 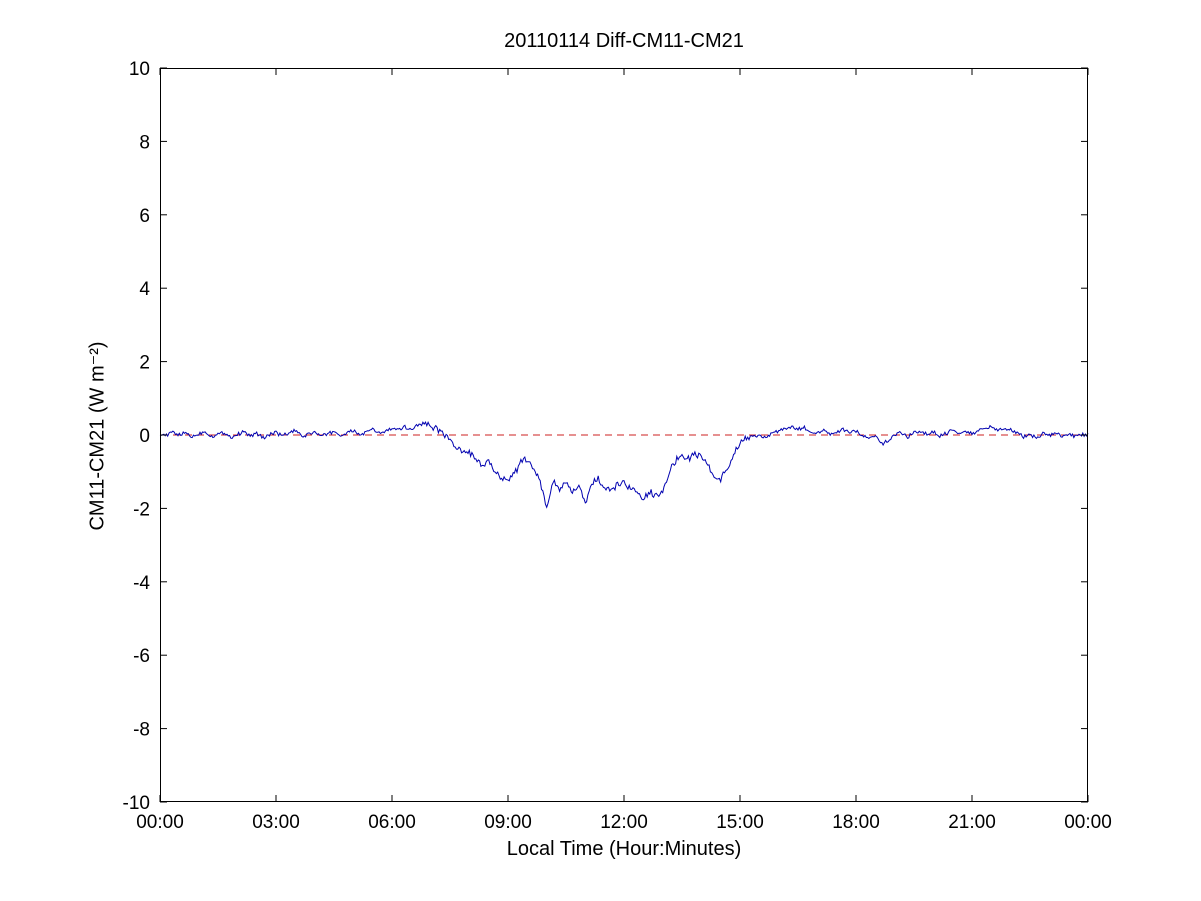 I want to click on chart-title: 20110114 Diff-CM11-CM21, so click(x=624, y=41).